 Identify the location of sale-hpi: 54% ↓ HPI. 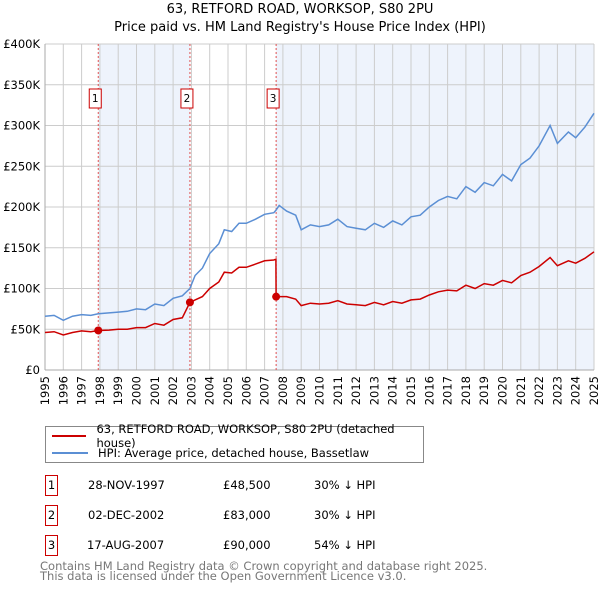
(345, 545).